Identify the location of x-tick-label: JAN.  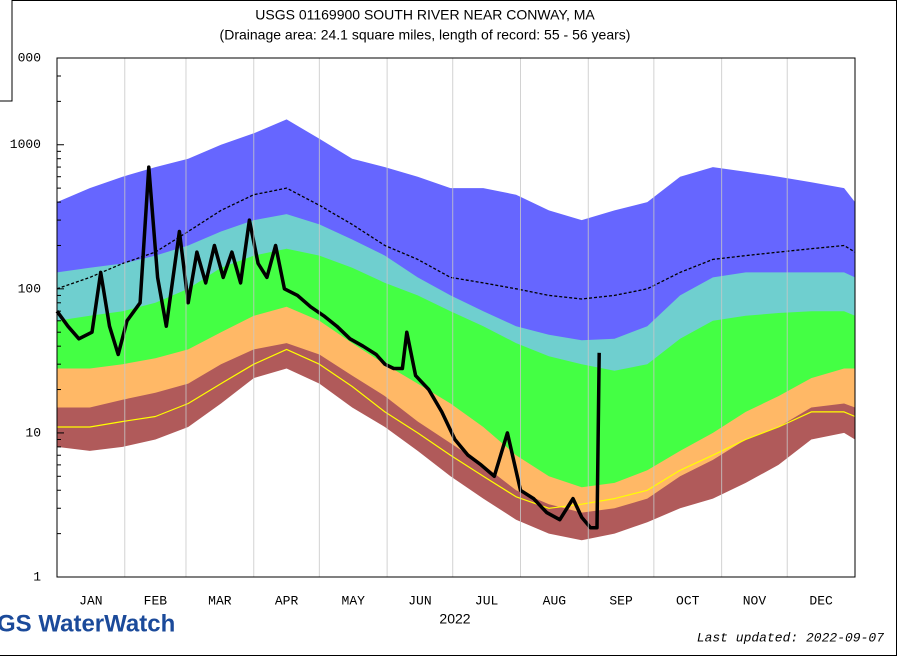
(90, 600).